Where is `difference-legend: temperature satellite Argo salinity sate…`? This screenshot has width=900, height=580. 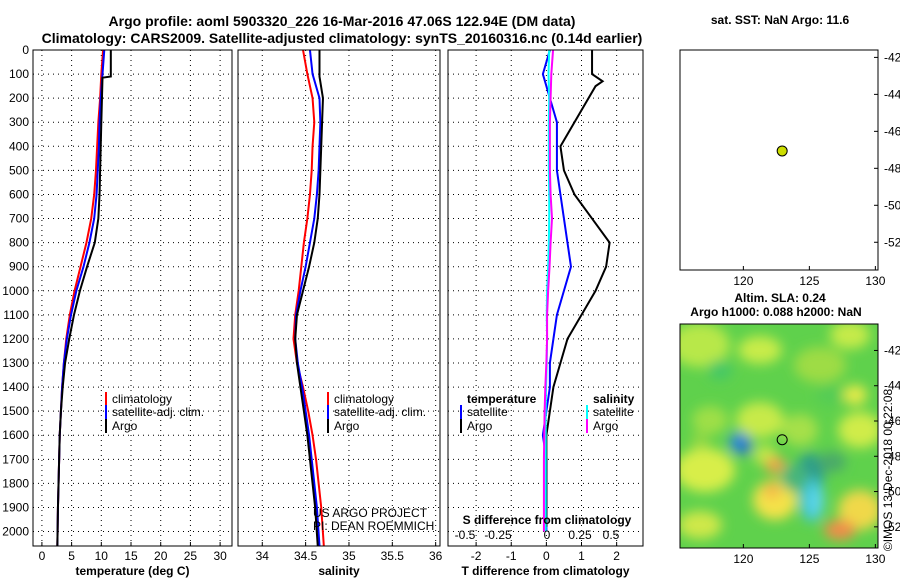 difference-legend: temperature satellite Argo salinity sate… is located at coordinates (547, 412).